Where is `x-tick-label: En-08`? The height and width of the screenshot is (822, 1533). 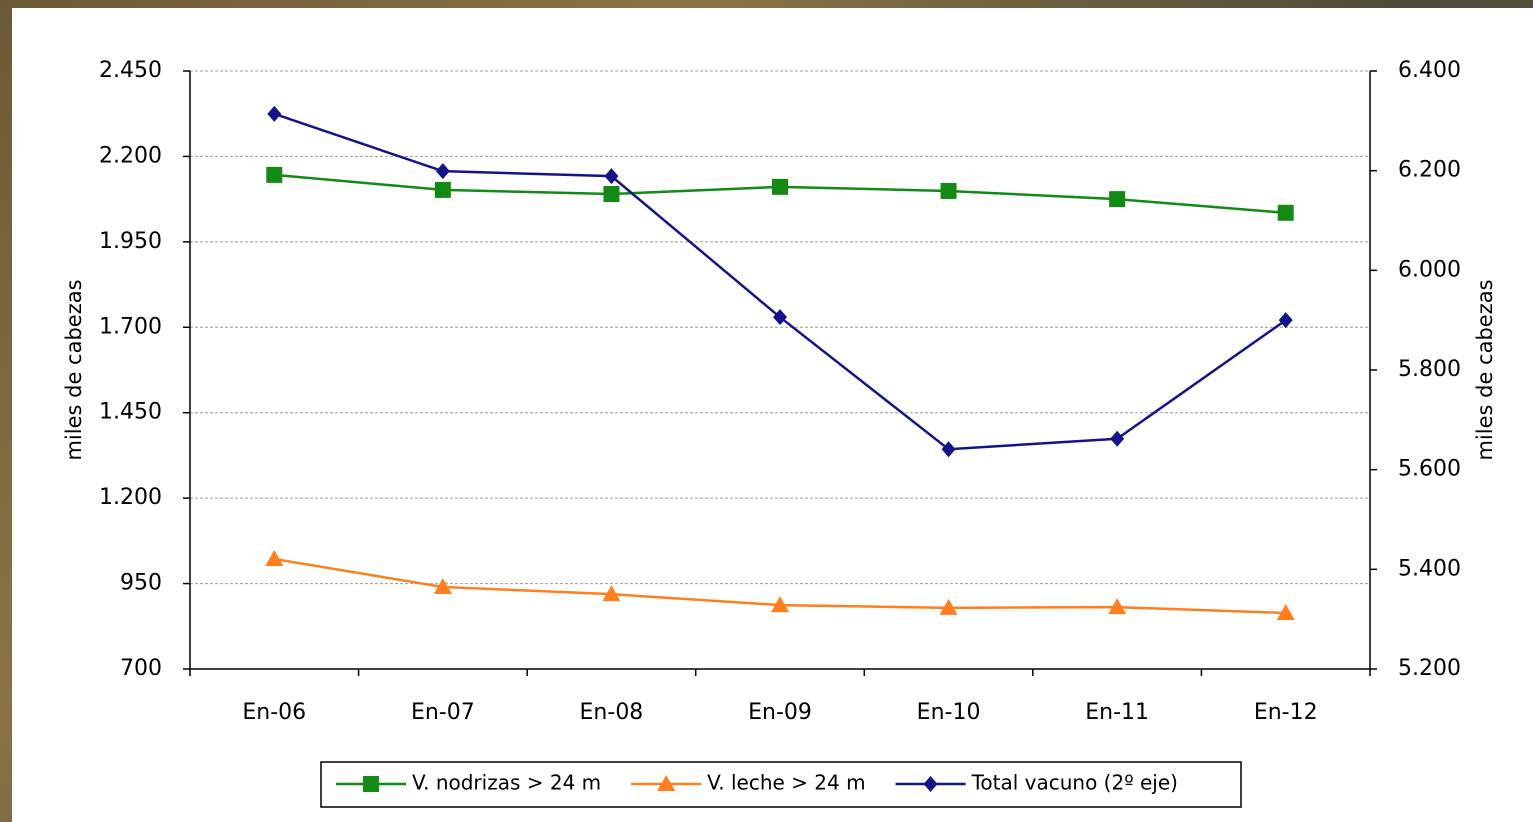
x-tick-label: En-08 is located at coordinates (612, 712).